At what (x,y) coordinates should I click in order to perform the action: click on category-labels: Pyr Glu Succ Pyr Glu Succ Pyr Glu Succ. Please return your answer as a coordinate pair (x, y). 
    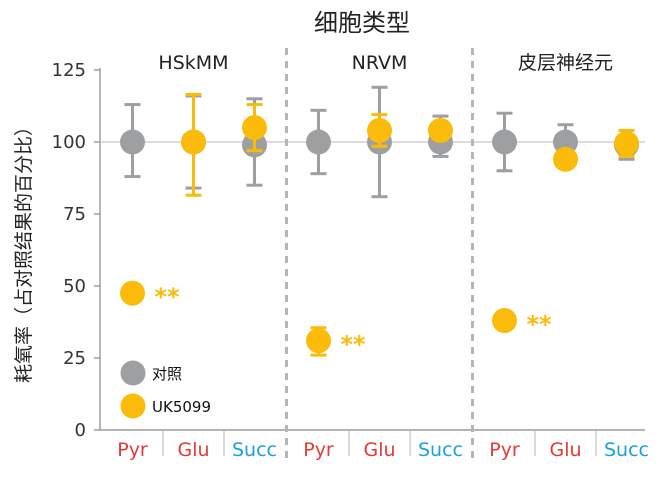
    Looking at the image, I should click on (383, 450).